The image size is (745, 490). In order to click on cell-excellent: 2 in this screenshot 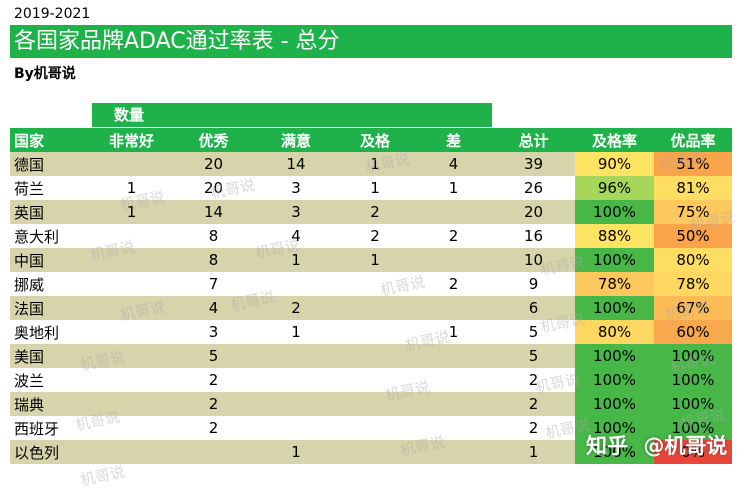, I will do `click(213, 428)`.